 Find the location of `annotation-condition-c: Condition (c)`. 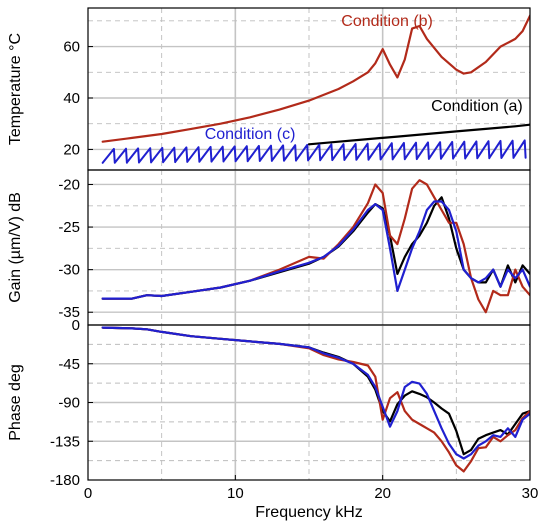

annotation-condition-c: Condition (c) is located at coordinates (250, 134).